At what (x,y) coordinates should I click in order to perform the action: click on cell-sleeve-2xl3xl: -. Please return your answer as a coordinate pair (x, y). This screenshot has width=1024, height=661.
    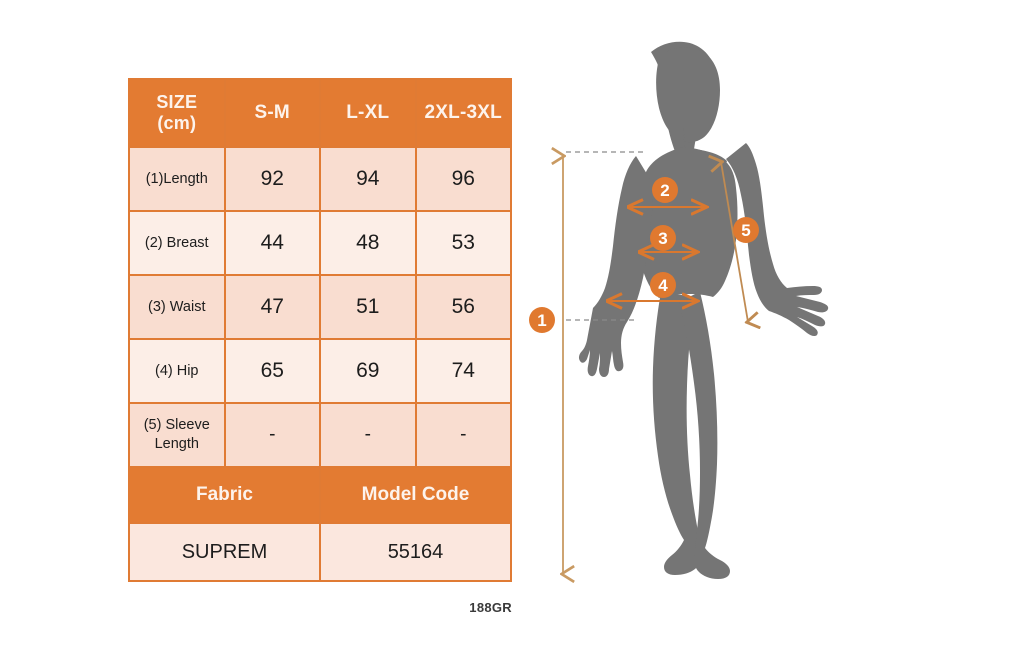
    Looking at the image, I should click on (463, 435).